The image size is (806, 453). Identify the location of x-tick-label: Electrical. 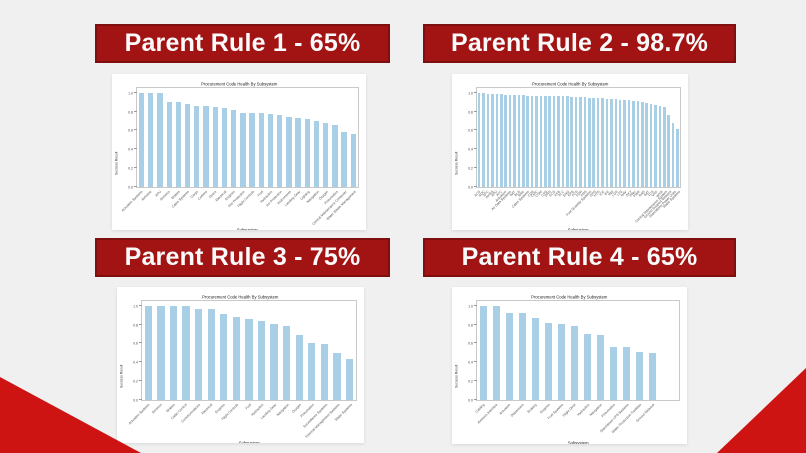
(207, 409).